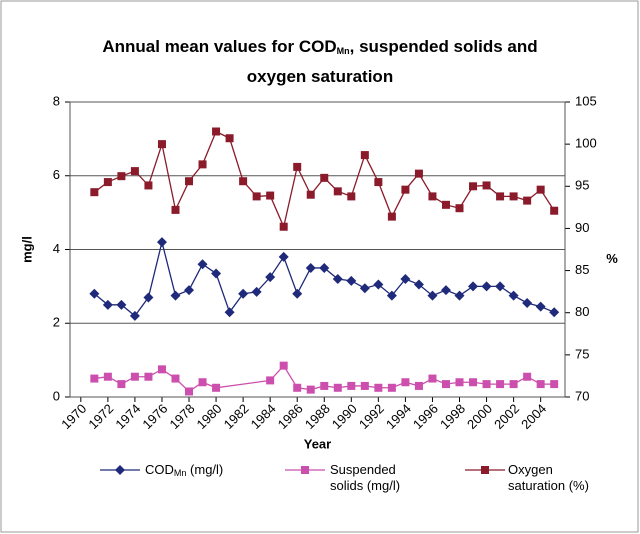 The image size is (640, 534). I want to click on x-tick-label: 1990, so click(344, 416).